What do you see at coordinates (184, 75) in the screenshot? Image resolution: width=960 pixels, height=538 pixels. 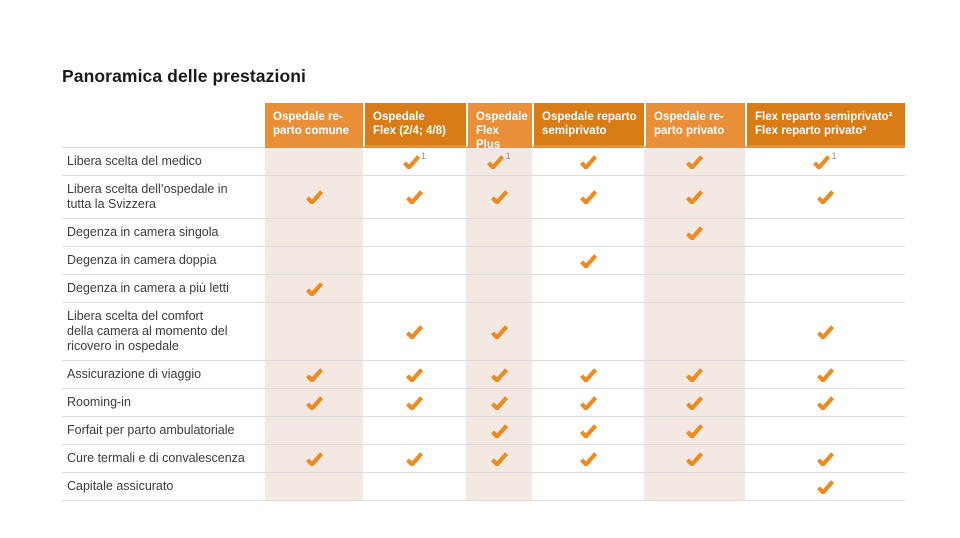 I see `page-title: Panoramica delle prestazioni` at bounding box center [184, 75].